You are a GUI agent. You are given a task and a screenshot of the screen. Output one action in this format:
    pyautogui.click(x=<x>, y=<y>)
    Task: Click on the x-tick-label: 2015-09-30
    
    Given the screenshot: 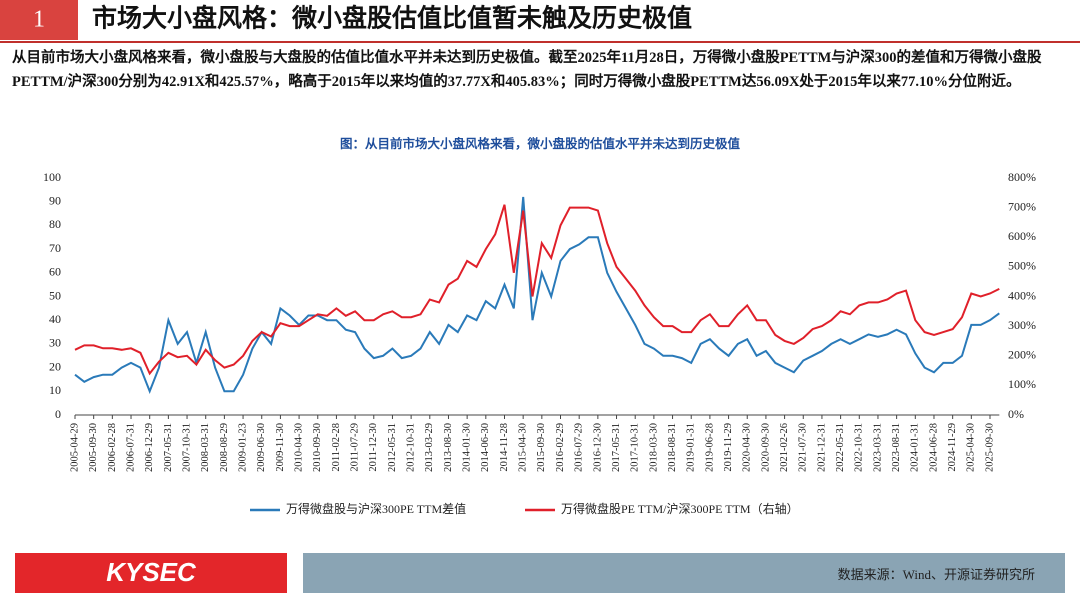 What is the action you would take?
    pyautogui.click(x=541, y=447)
    